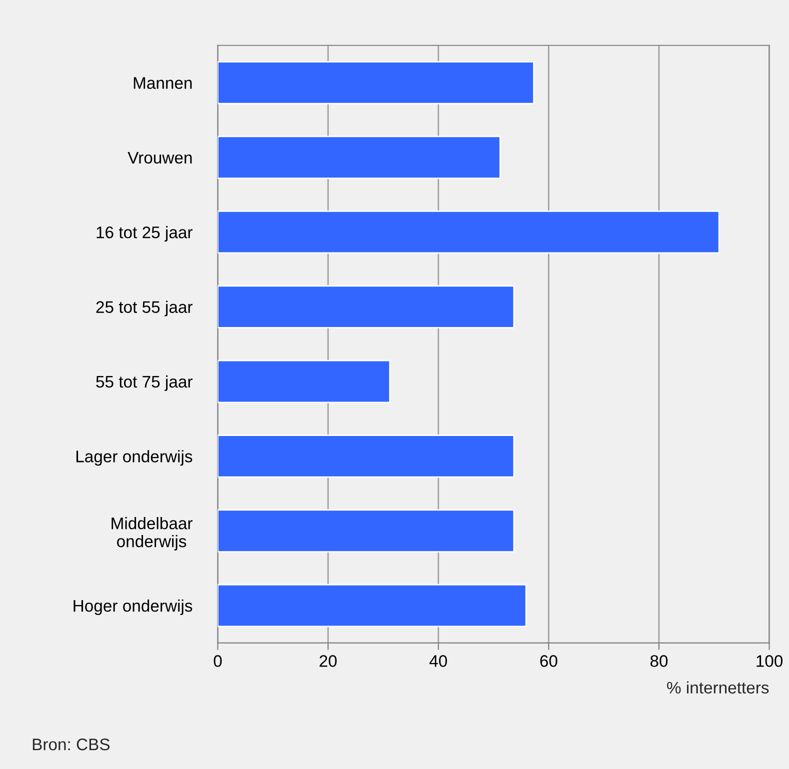 This screenshot has width=789, height=769. Describe the element at coordinates (144, 234) in the screenshot. I see `y-tick-label: 16 tot 25 jaar` at that location.